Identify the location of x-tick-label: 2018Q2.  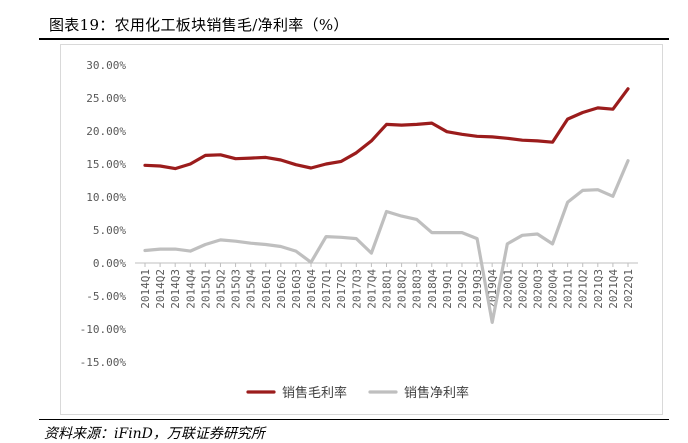
(402, 289).